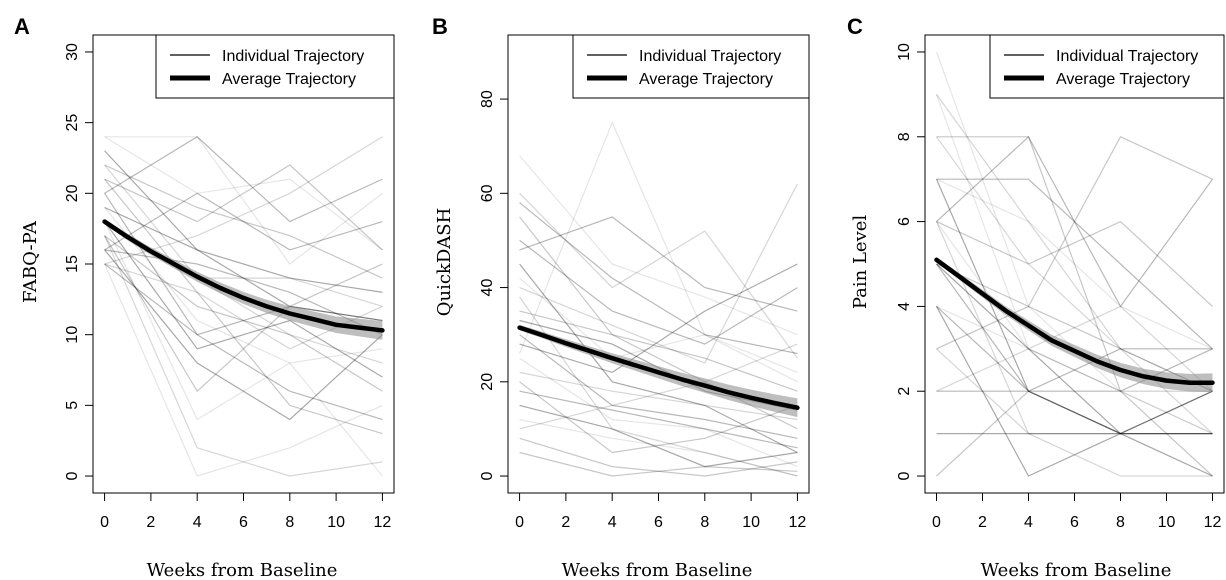 The height and width of the screenshot is (580, 1226). I want to click on y-tick-label: 6, so click(904, 221).